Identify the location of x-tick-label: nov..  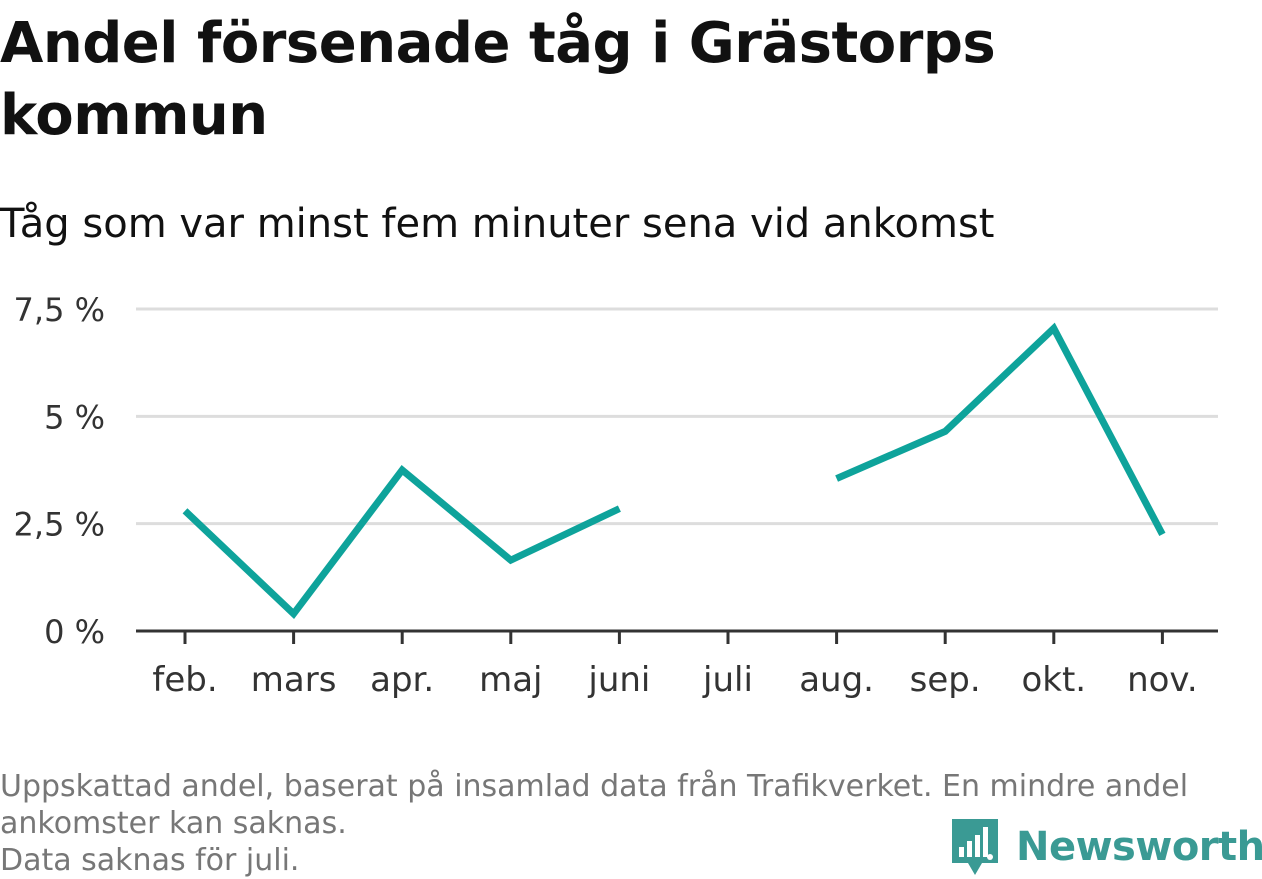
(1162, 680).